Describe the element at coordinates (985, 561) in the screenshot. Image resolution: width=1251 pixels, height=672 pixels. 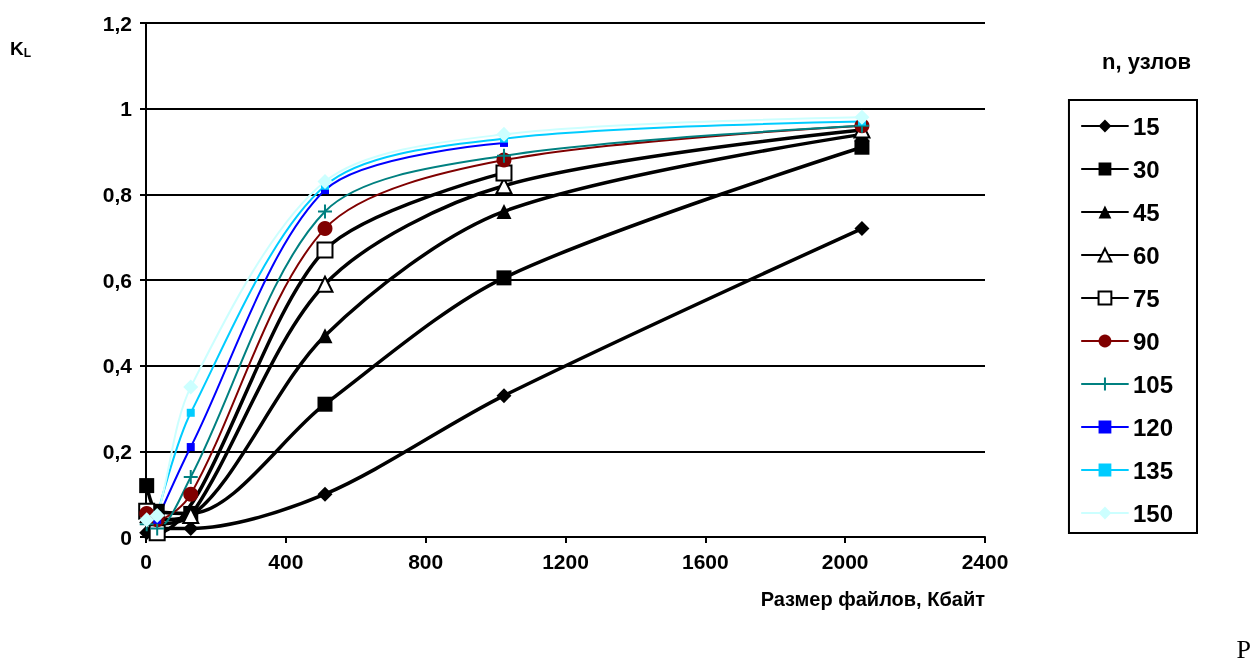
I see `x-tick-label: 2400` at that location.